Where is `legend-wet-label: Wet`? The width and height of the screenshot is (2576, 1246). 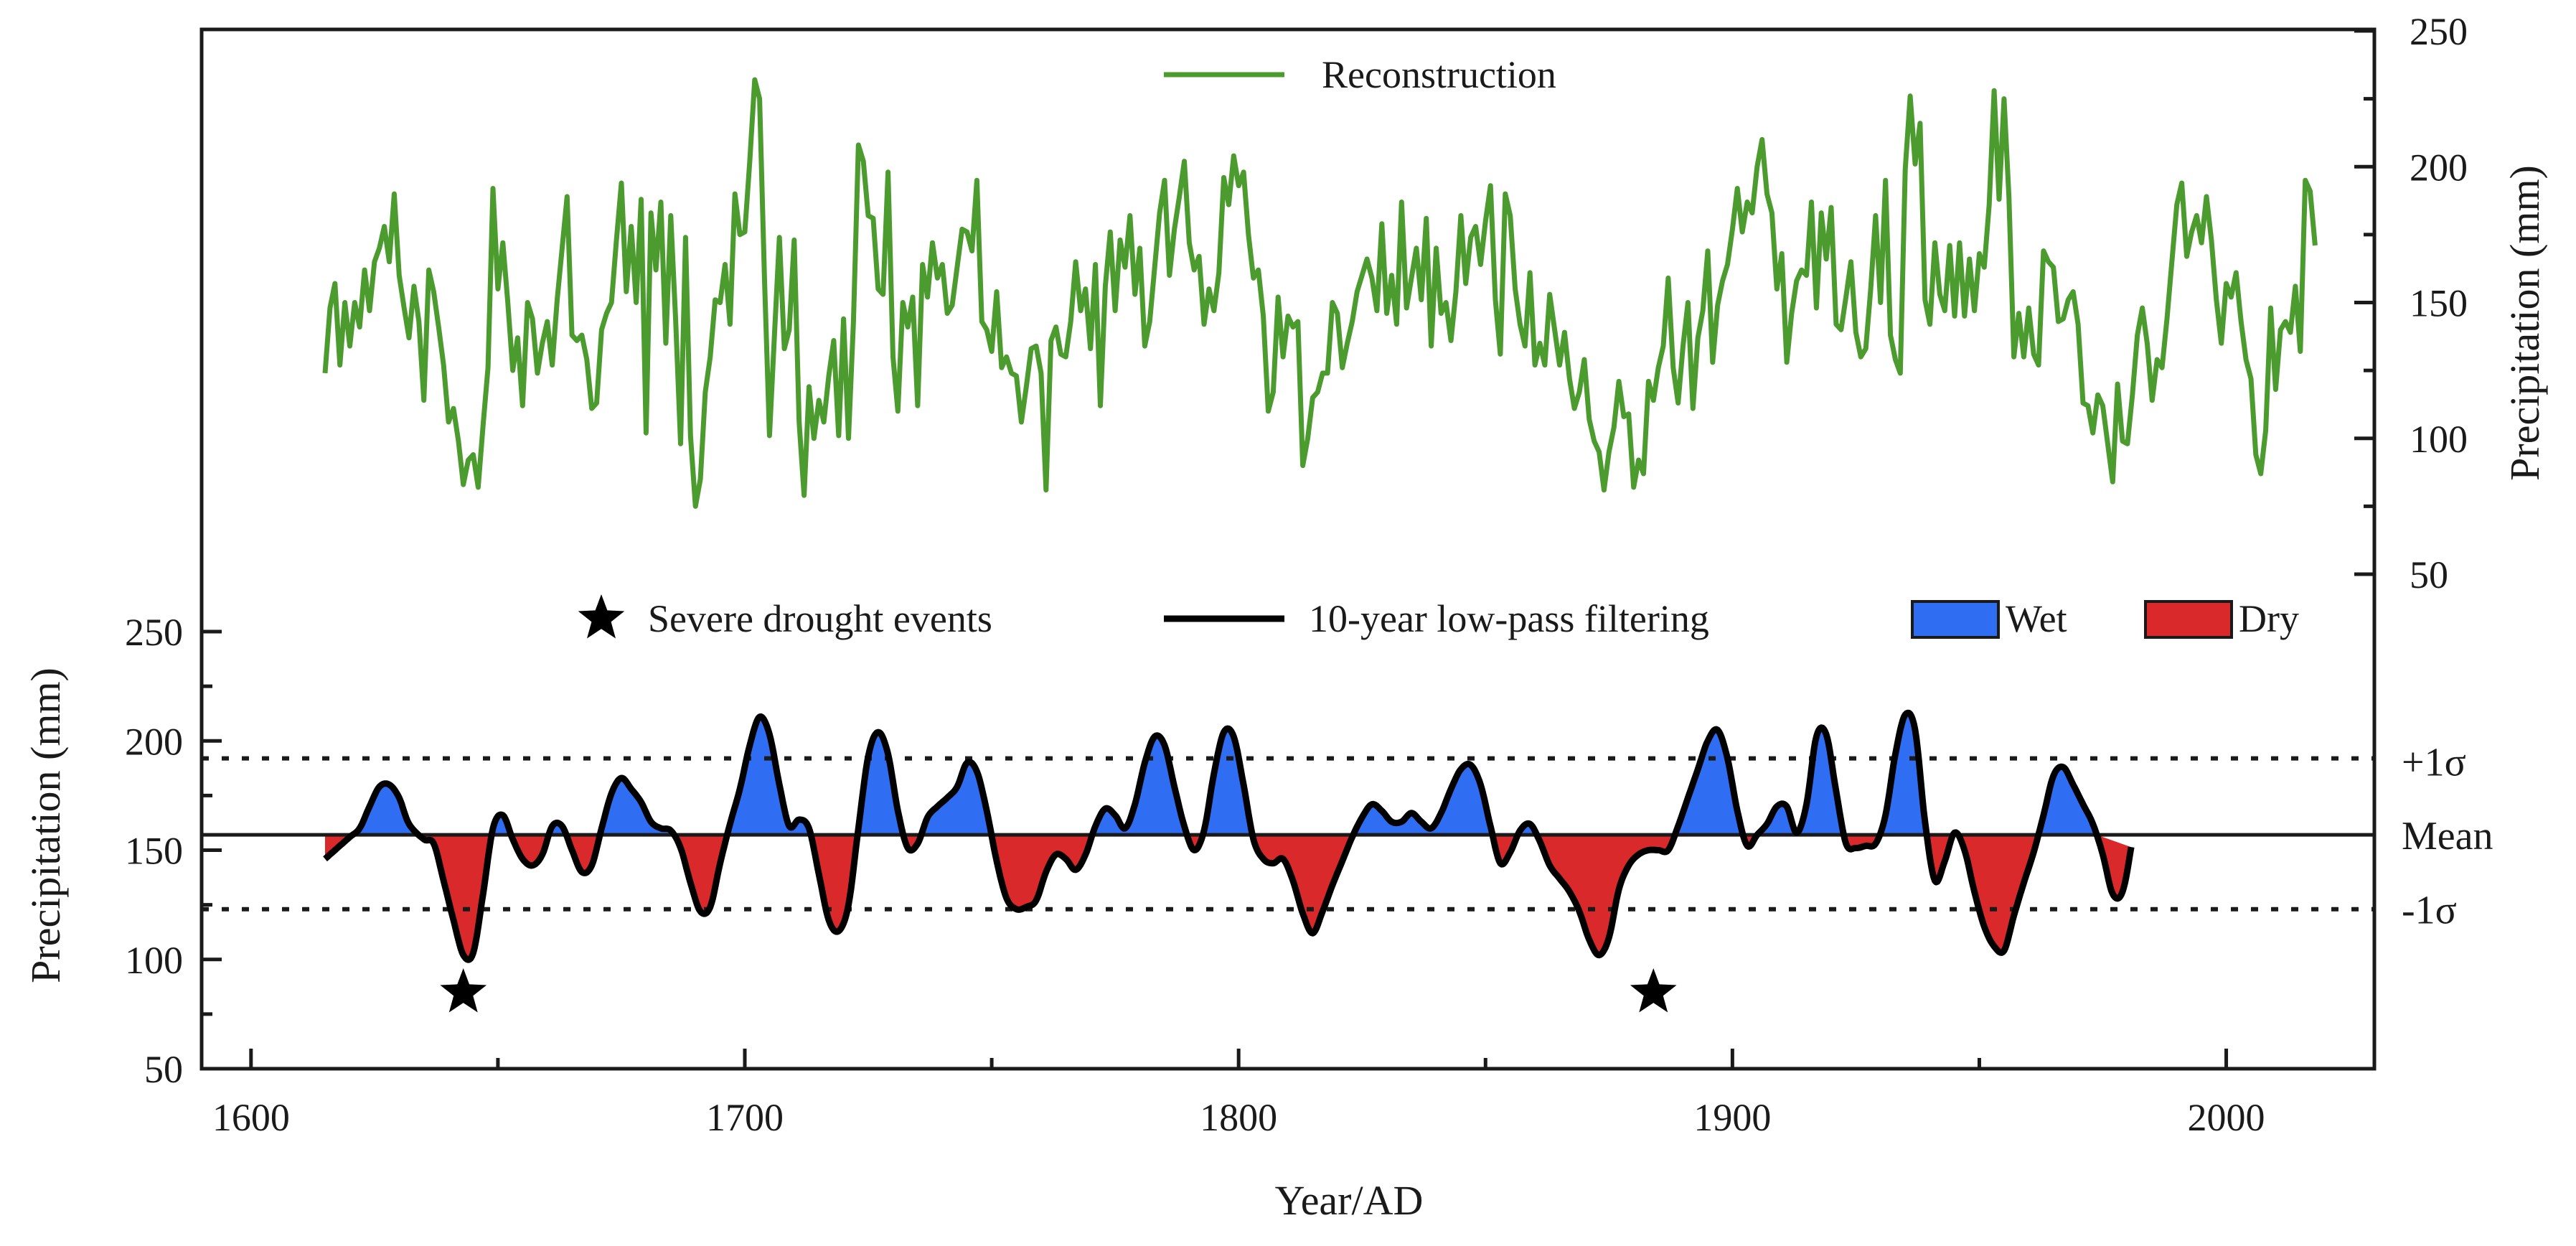
legend-wet-label: Wet is located at coordinates (2036, 618).